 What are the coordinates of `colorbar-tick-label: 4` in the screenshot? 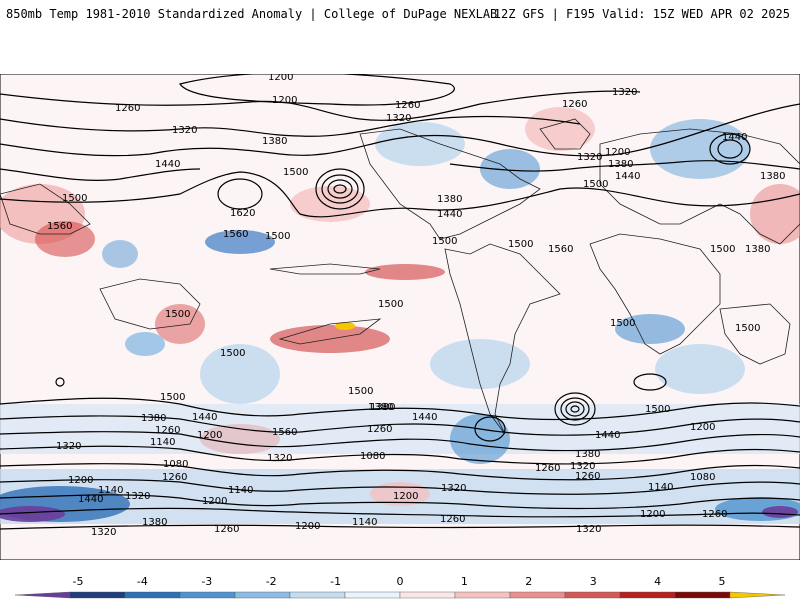 It's located at (657, 581).